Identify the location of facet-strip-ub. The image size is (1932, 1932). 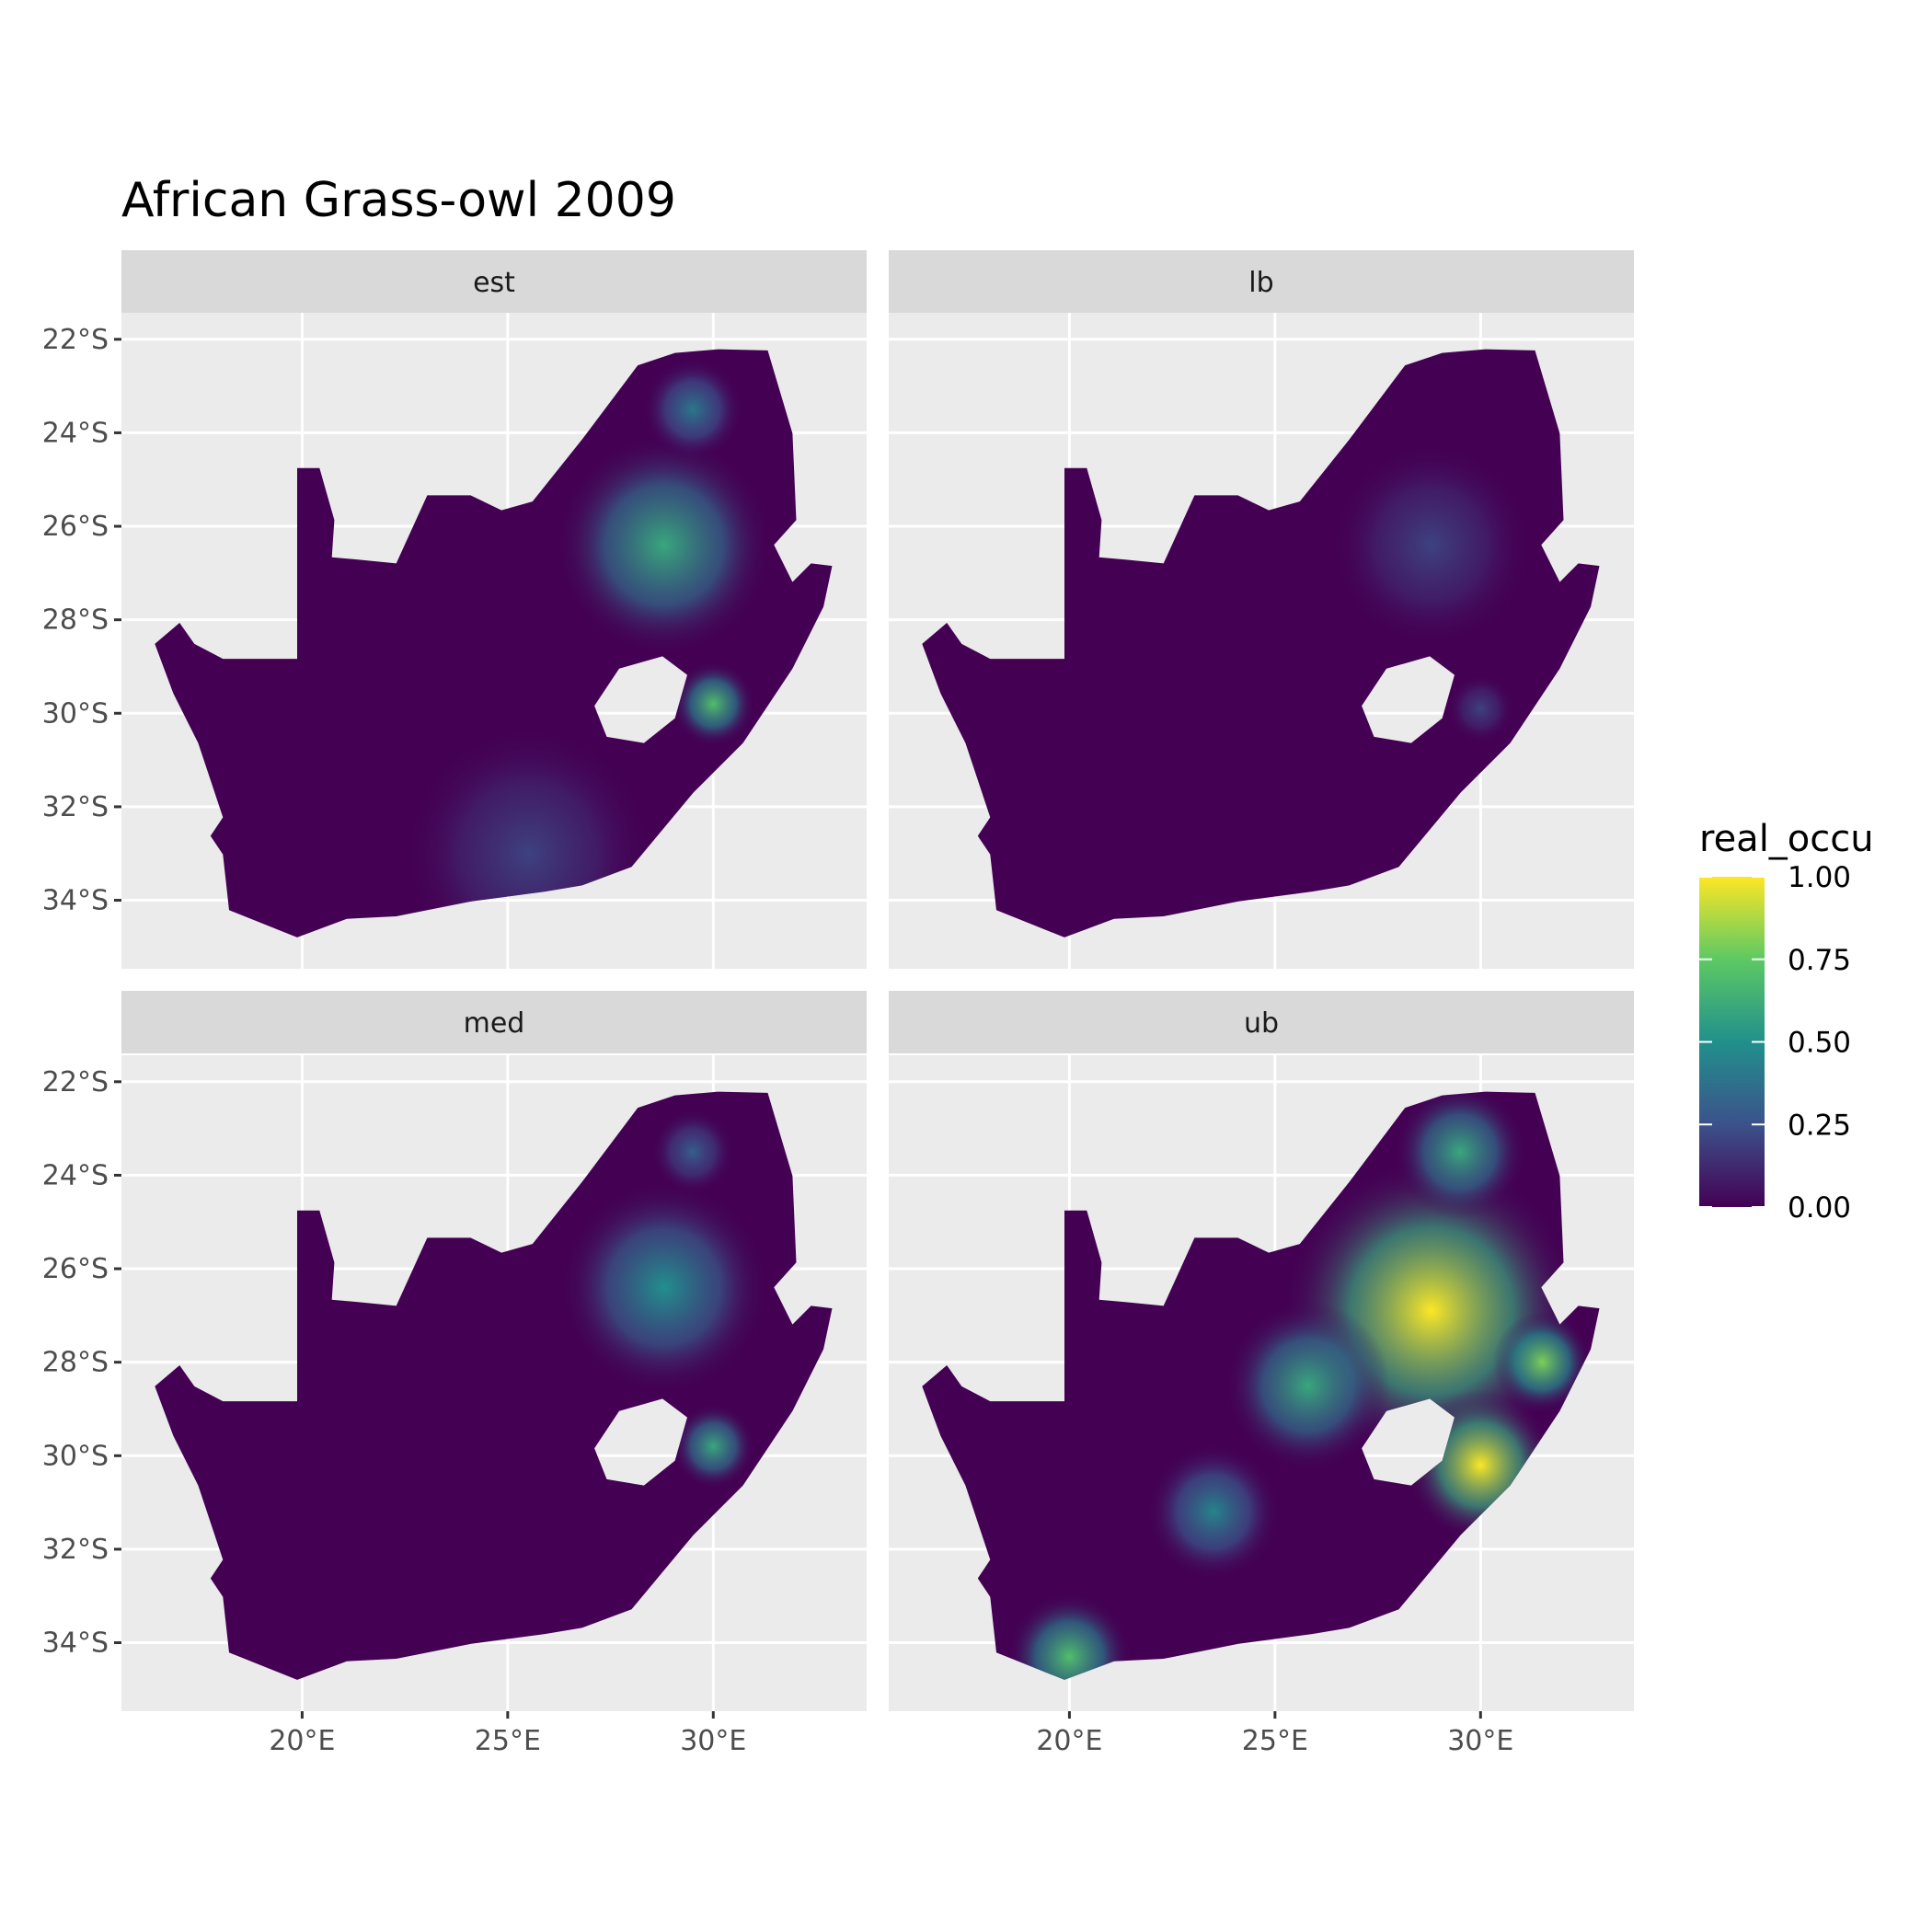
(1261, 1022).